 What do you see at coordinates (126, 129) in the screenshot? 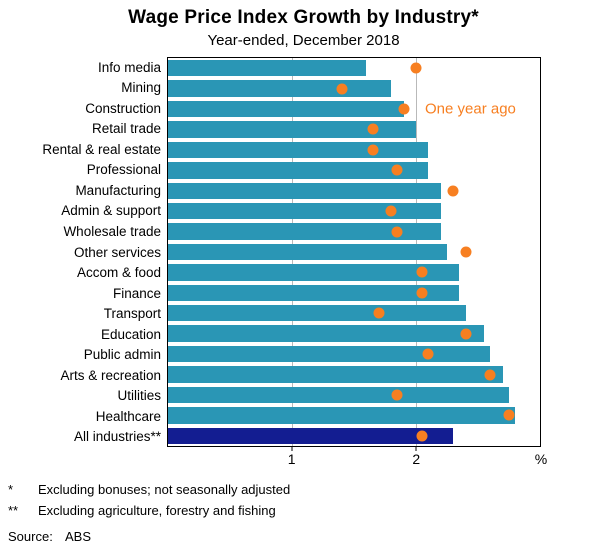
I see `y-axis-label: Retail trade` at bounding box center [126, 129].